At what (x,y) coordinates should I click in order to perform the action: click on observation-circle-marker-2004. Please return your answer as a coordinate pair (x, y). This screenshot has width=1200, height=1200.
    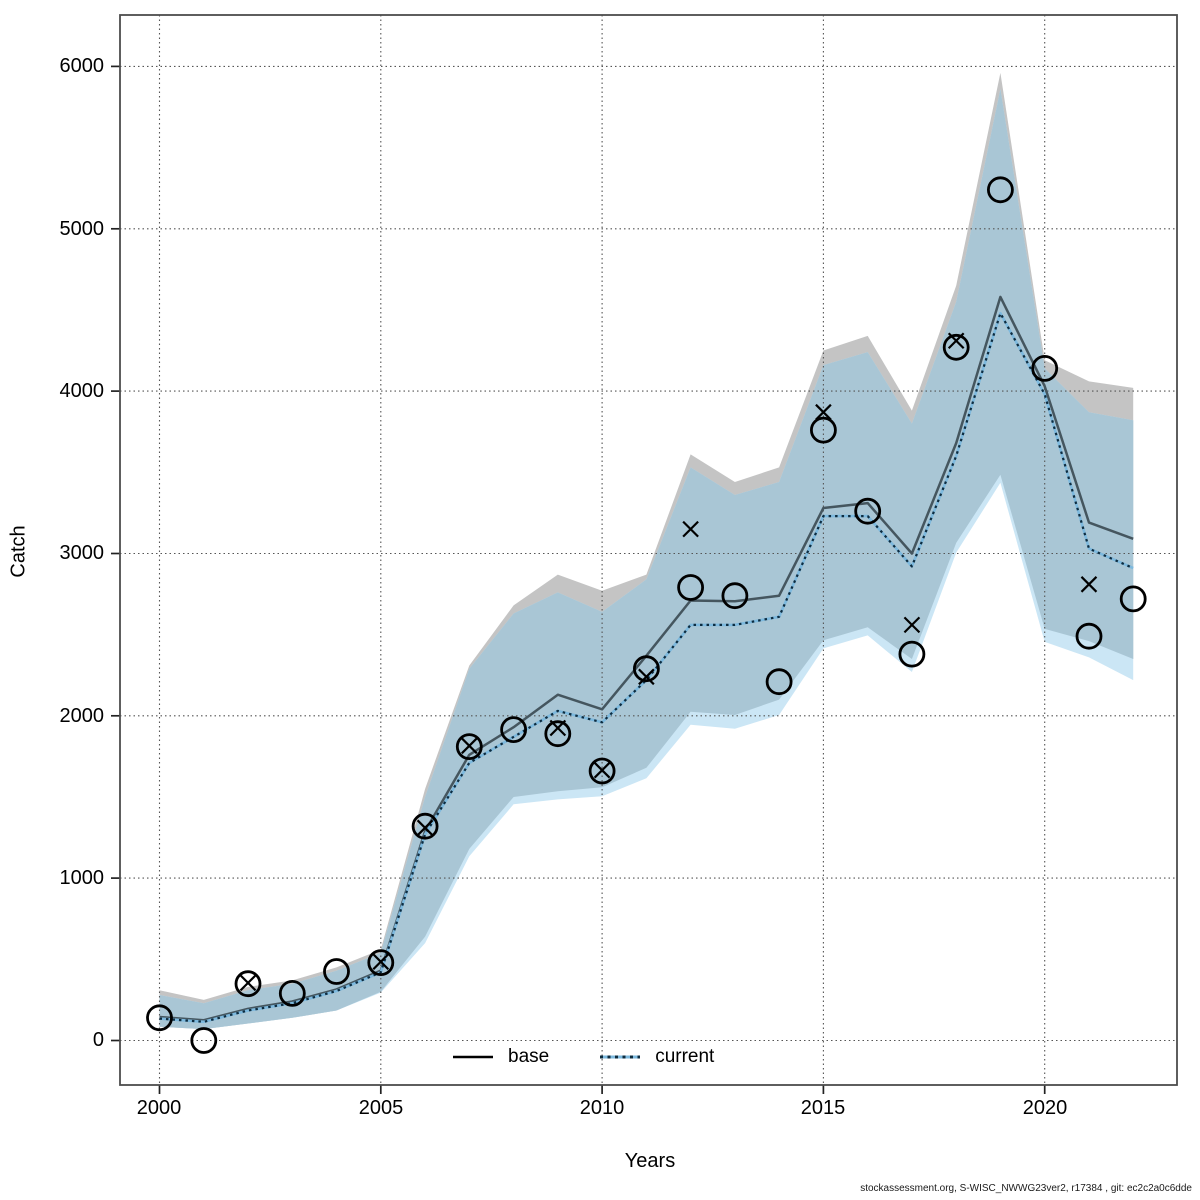
    Looking at the image, I should click on (336, 971).